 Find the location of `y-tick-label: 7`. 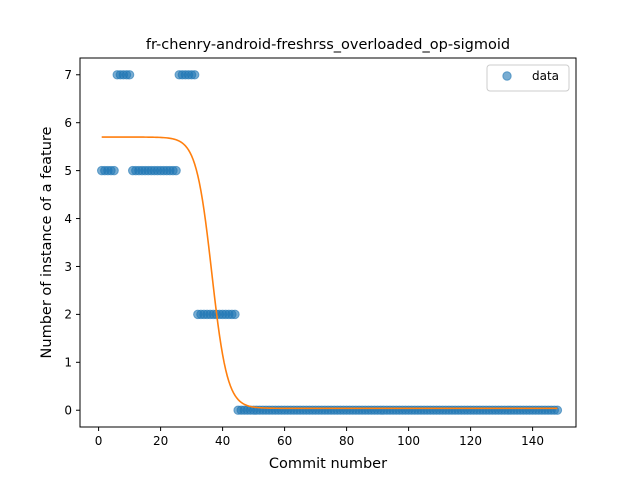

y-tick-label: 7 is located at coordinates (68, 75).